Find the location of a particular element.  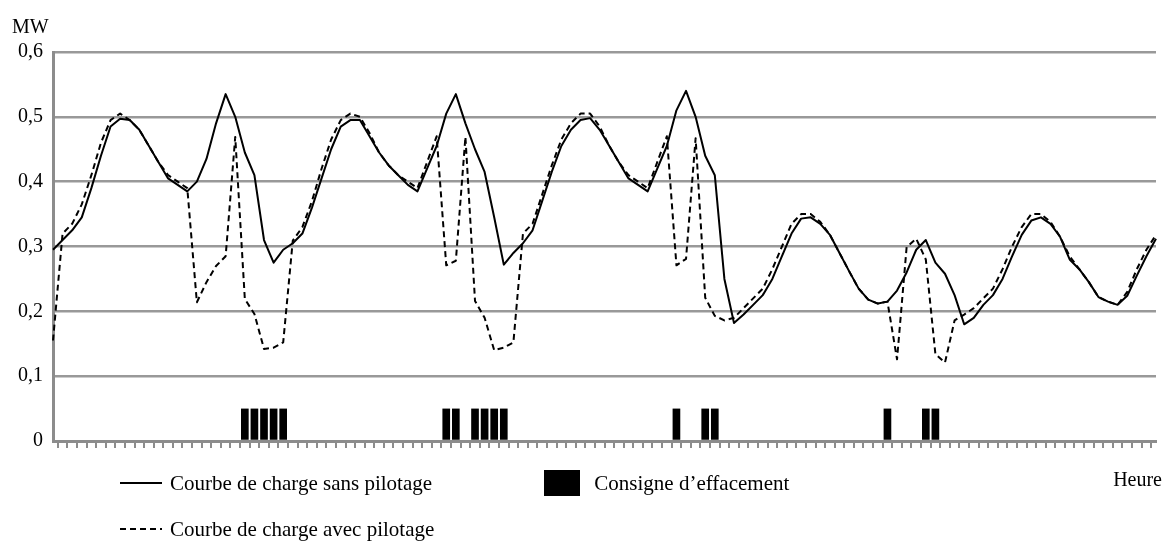

legend-label: Courbe de charge avec pilotage is located at coordinates (302, 529).